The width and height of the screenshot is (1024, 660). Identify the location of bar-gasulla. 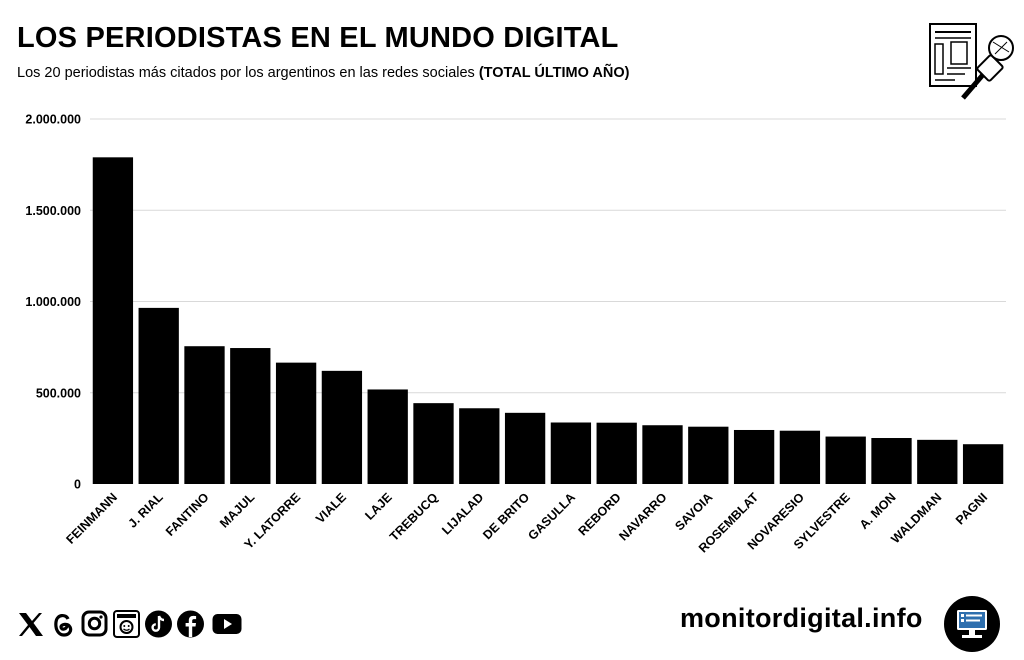
(571, 453).